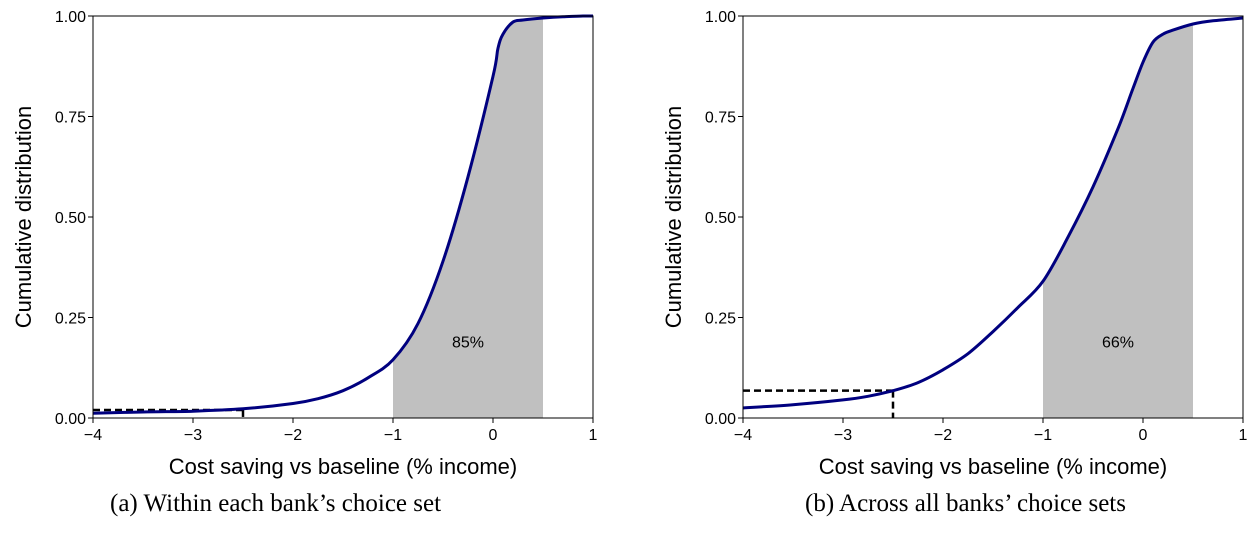 Image resolution: width=1250 pixels, height=536 pixels. I want to click on caption-a: (a) Within each bank’s choice set, so click(276, 503).